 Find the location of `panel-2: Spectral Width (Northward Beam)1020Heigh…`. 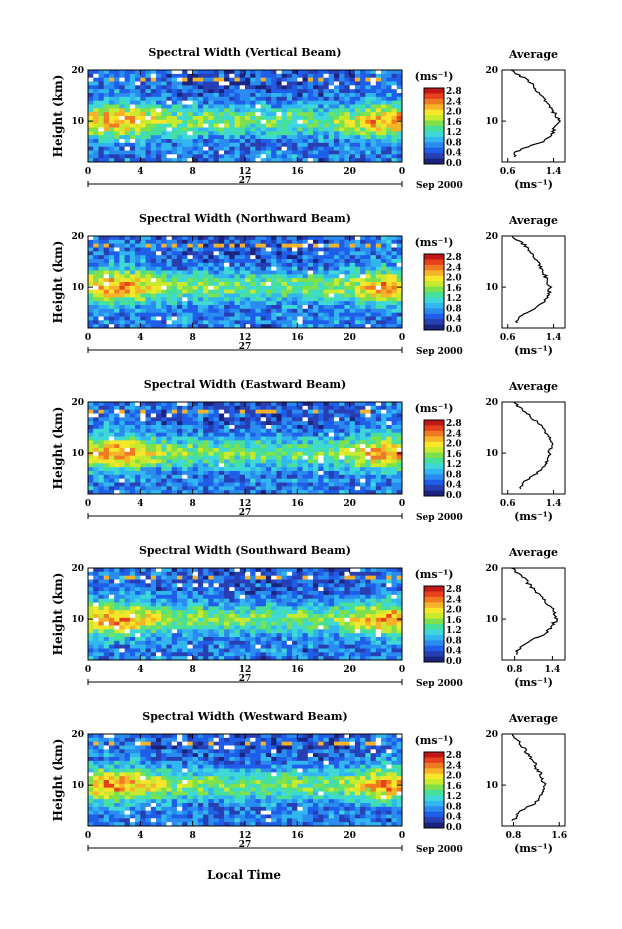

panel-2: Spectral Width (Northward Beam)1020Heigh… is located at coordinates (308, 284).